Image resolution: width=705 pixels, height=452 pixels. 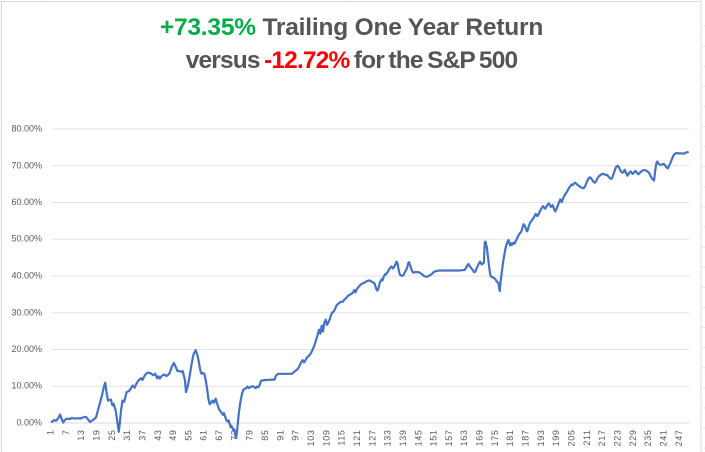 I want to click on svg-text: 67, so click(x=219, y=435).